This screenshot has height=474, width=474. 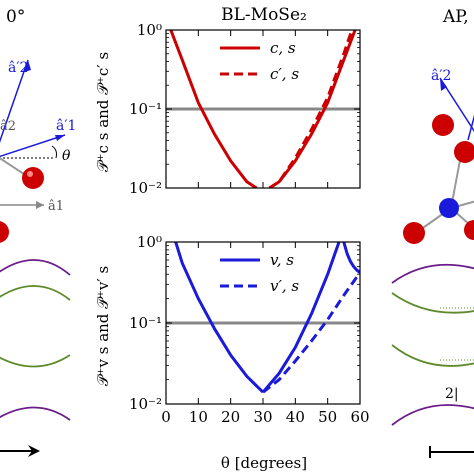 What do you see at coordinates (33, 146) in the screenshot?
I see `a1-prime-vector` at bounding box center [33, 146].